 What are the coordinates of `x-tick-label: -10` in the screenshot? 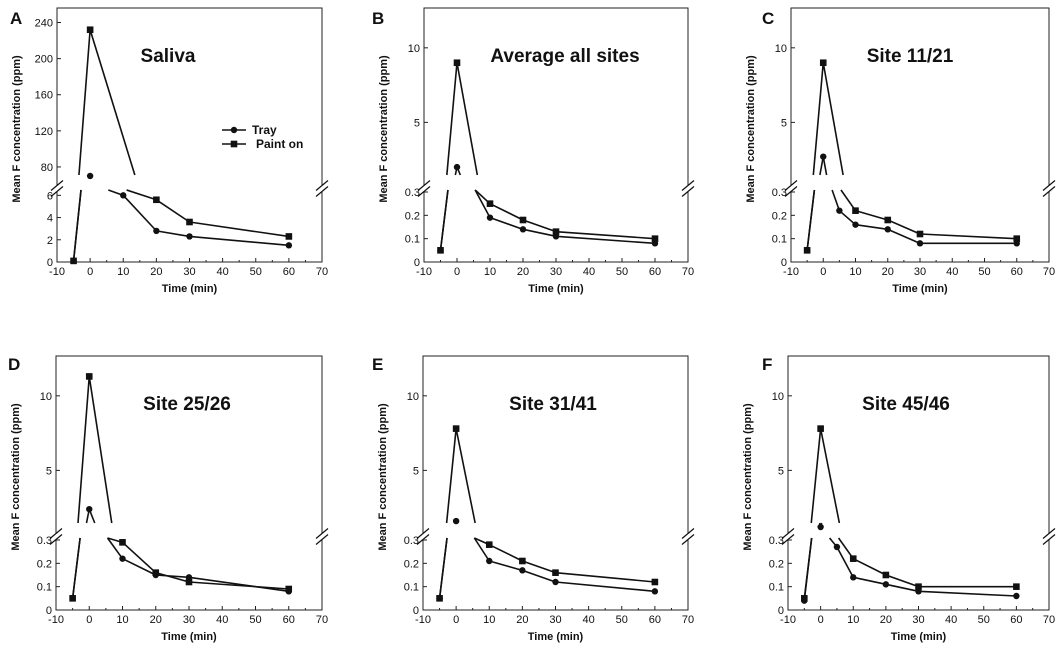 It's located at (423, 620).